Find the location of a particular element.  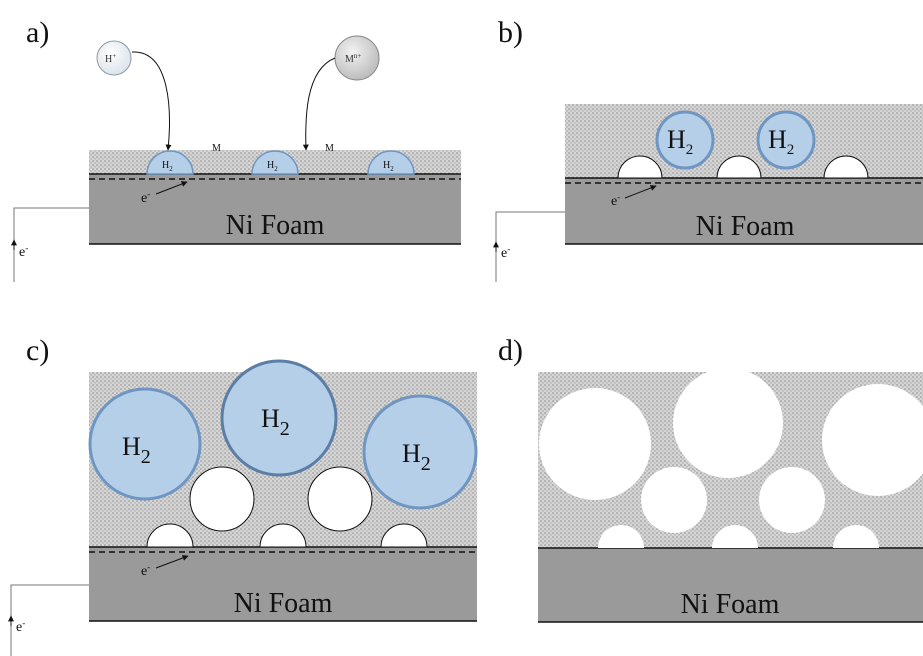

panel-a-substrate-label: Ni Foam is located at coordinates (275, 225).